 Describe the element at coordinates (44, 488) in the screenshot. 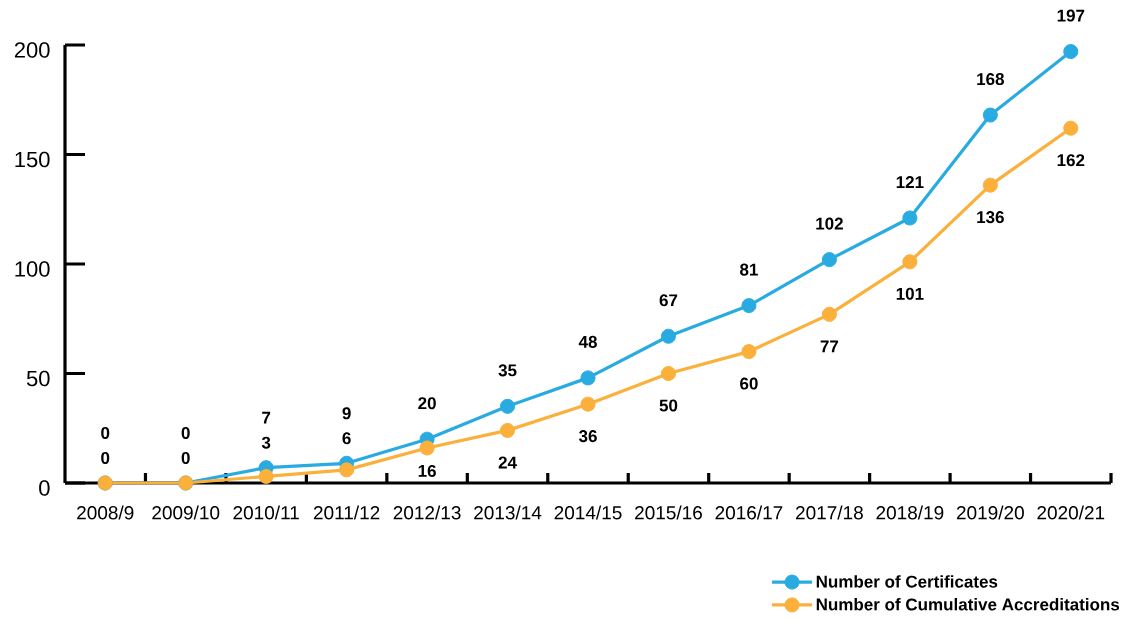

I see `y-tick-label: 0` at that location.